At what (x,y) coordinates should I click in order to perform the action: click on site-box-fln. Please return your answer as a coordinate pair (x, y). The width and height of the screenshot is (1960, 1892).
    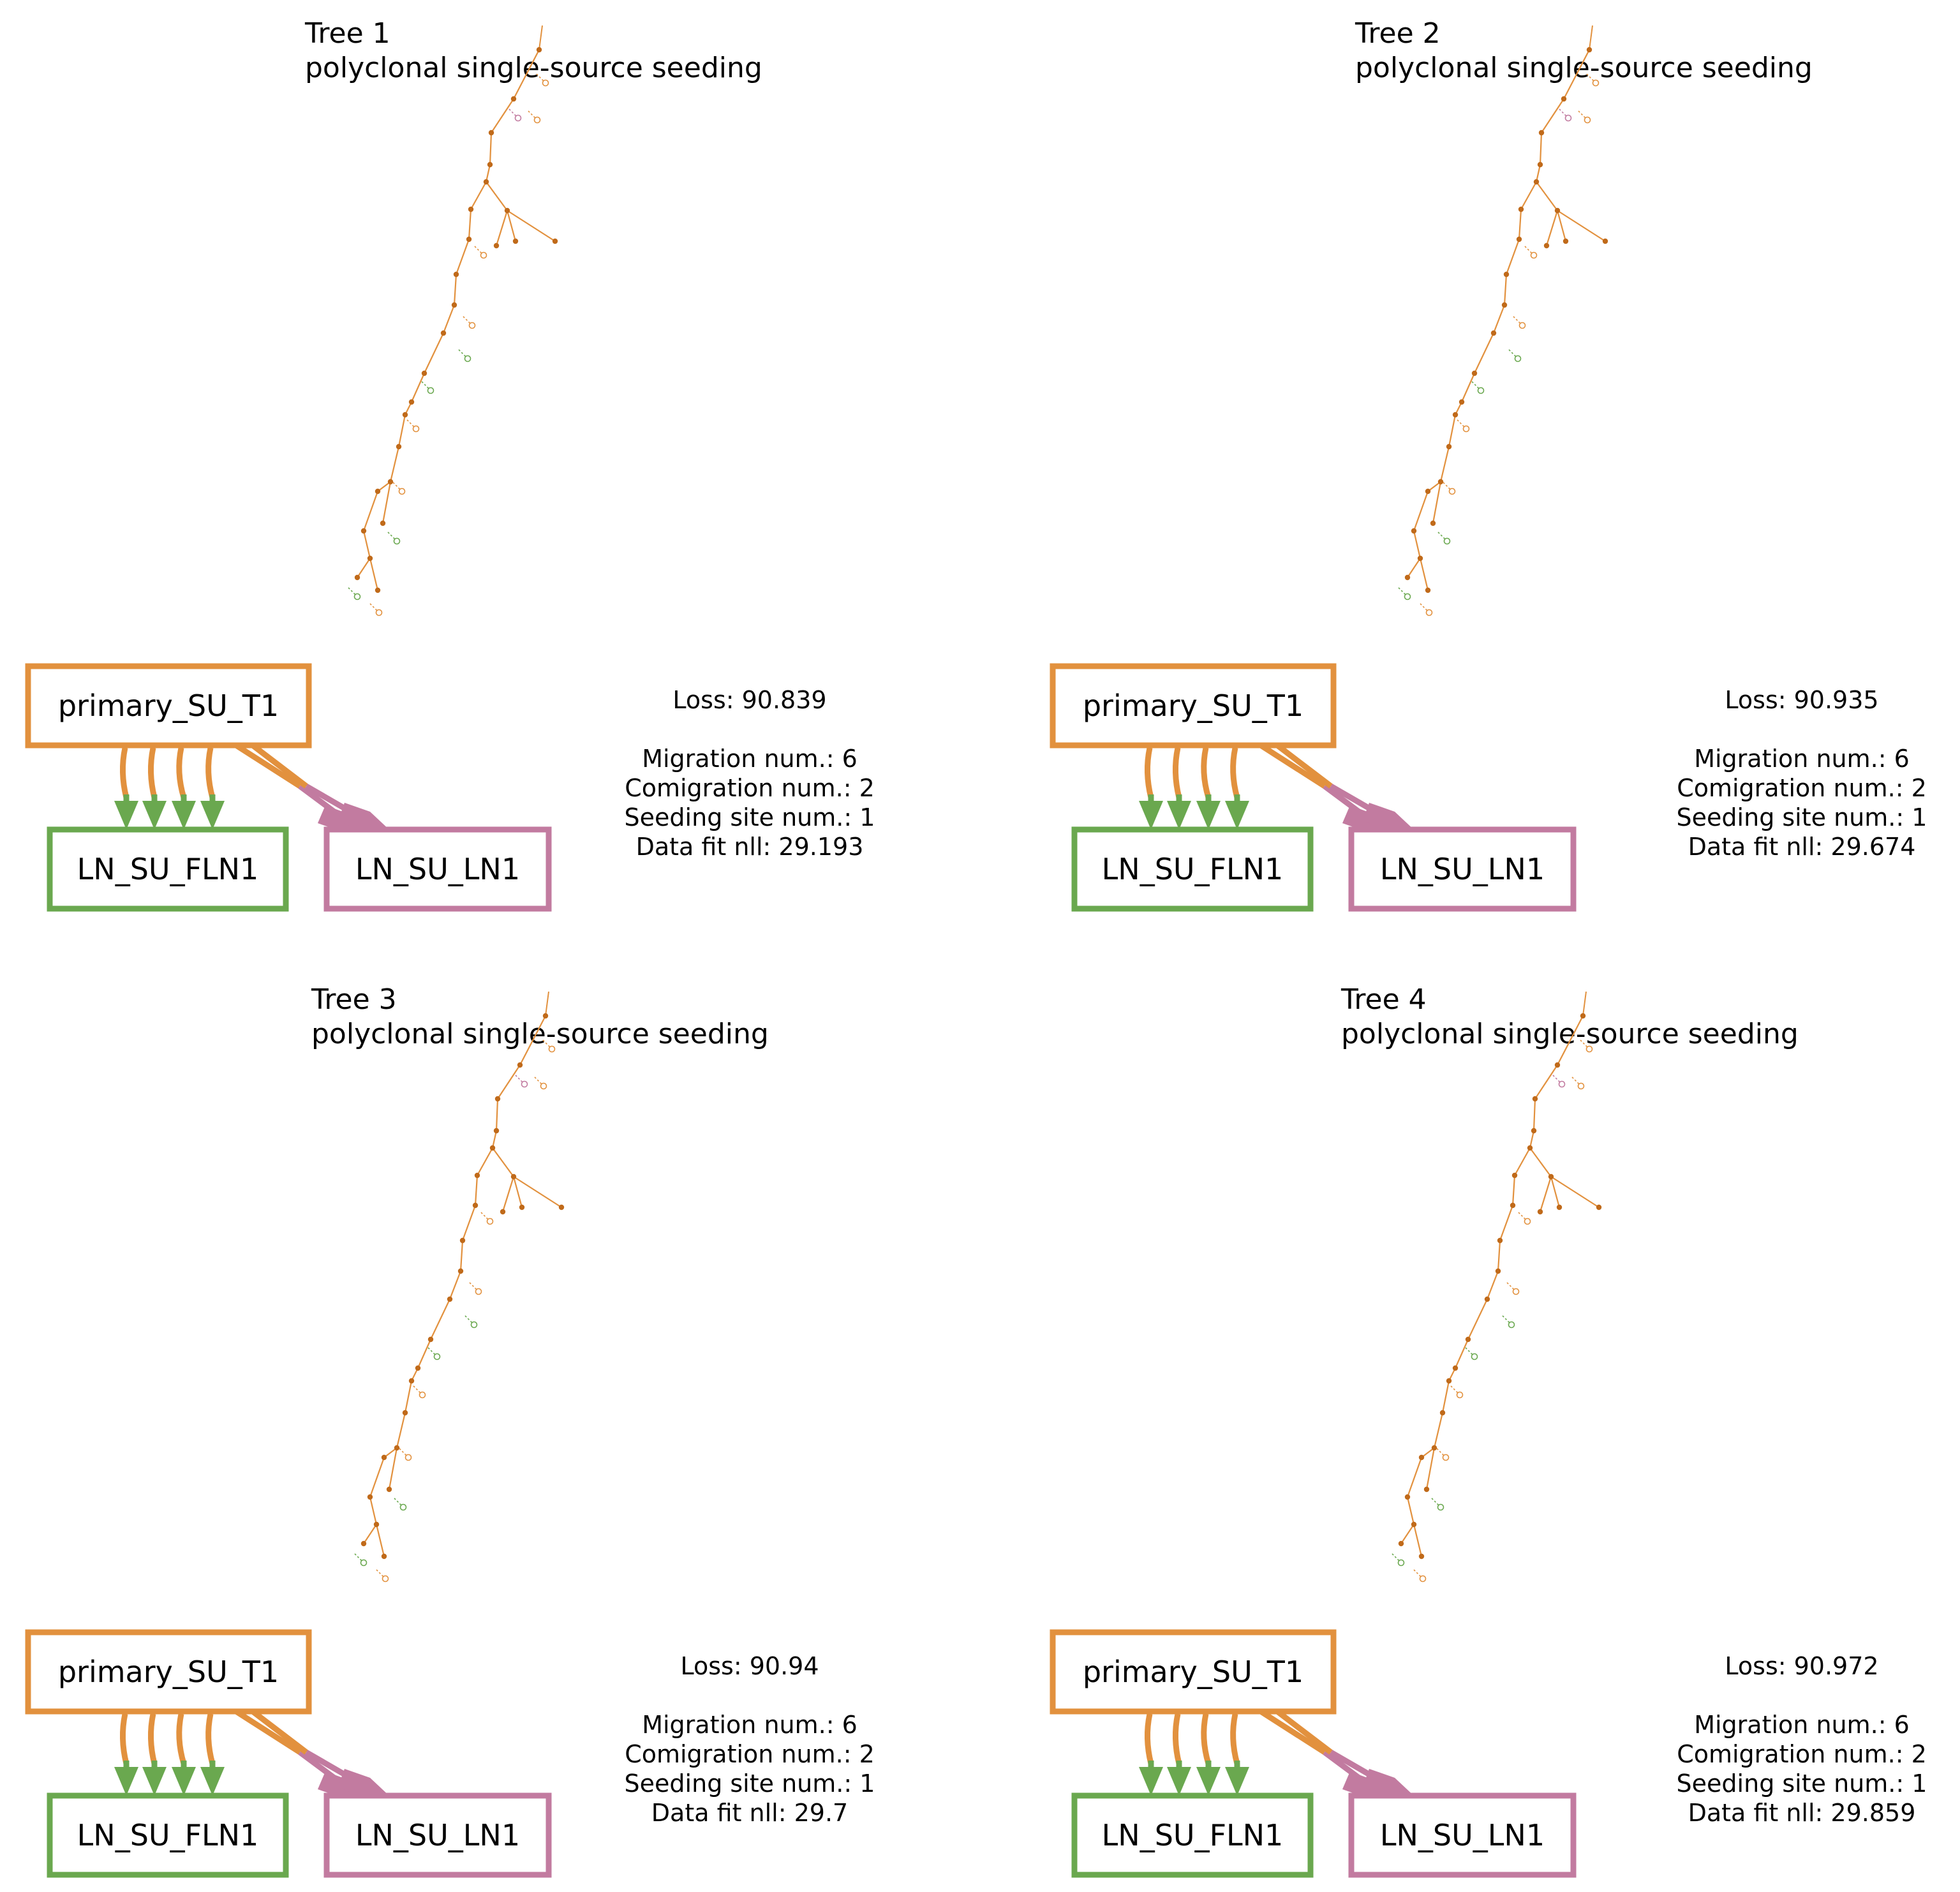
    Looking at the image, I should click on (1192, 1835).